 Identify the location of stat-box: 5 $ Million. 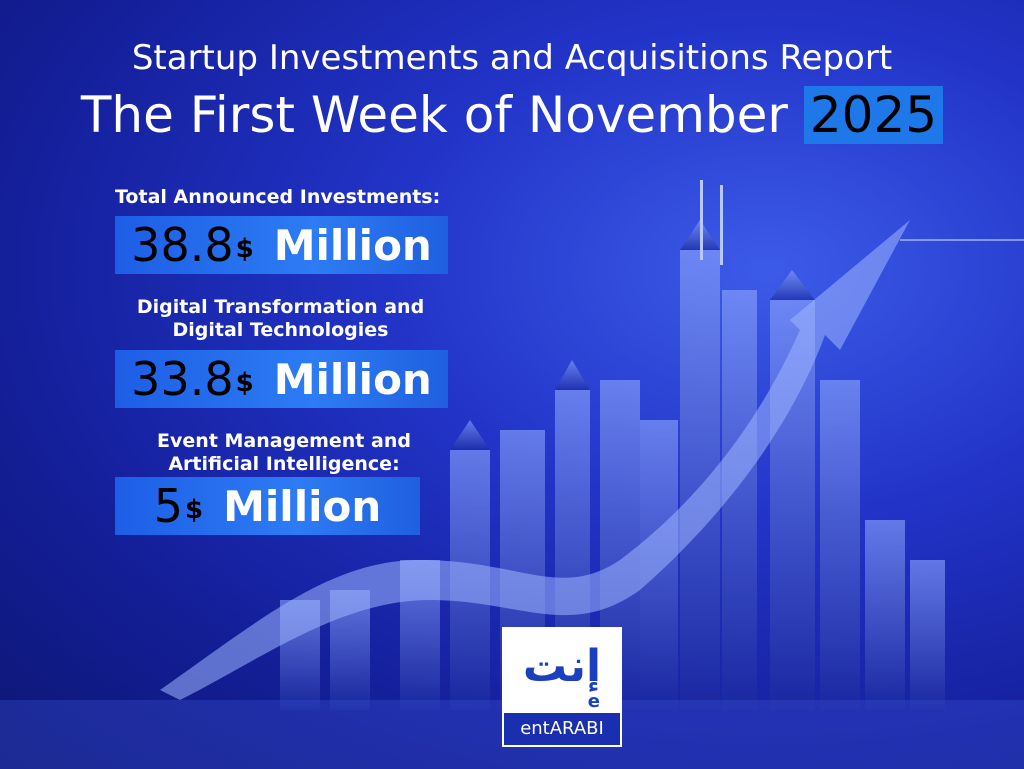
(267, 506).